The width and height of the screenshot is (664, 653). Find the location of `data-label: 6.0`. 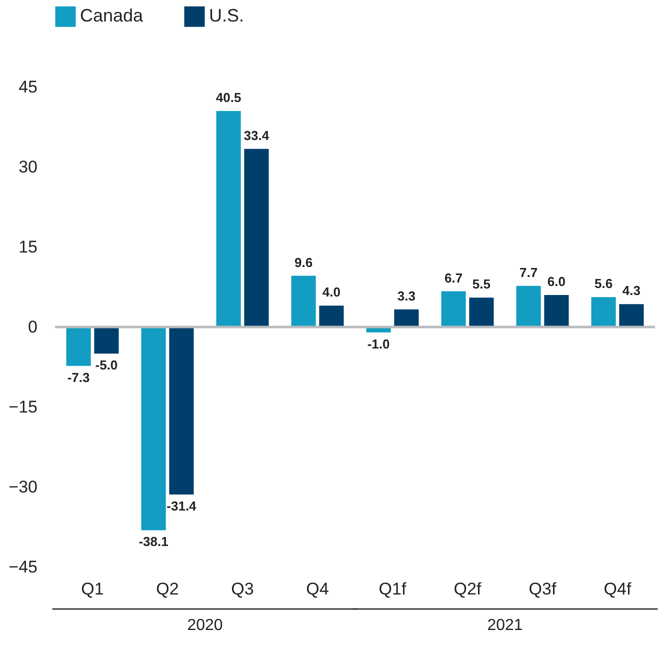

data-label: 6.0 is located at coordinates (556, 281).